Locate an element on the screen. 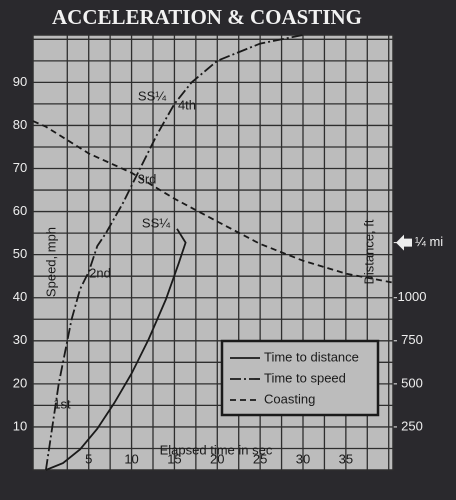 This screenshot has width=456, height=500. legend-box is located at coordinates (300, 378).